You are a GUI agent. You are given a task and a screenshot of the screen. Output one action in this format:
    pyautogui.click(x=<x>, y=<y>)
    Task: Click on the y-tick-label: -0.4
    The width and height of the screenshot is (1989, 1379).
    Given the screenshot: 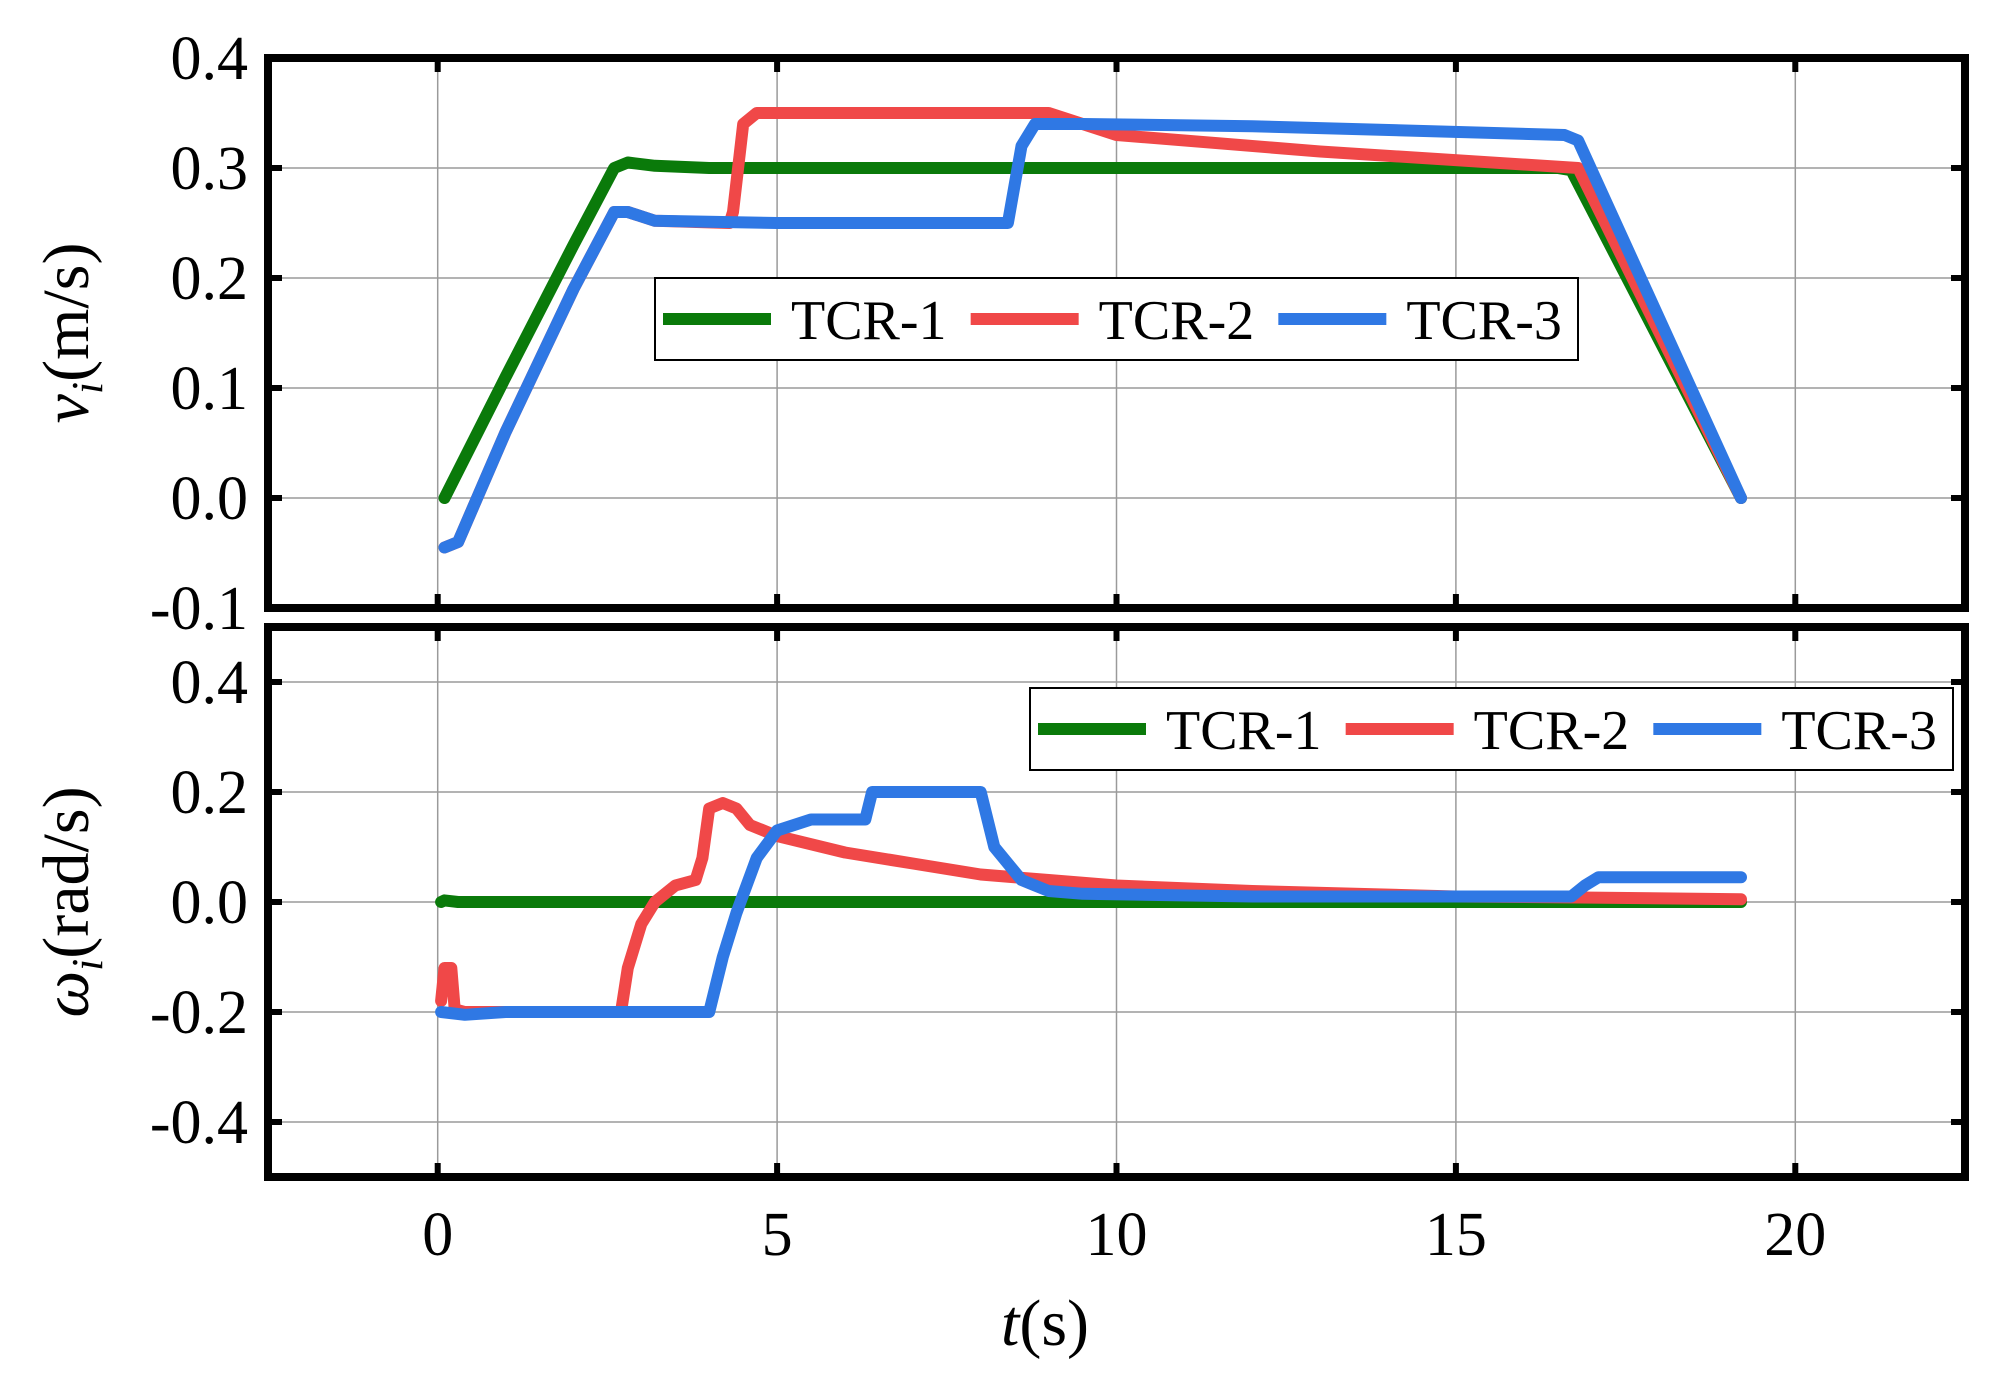 What is the action you would take?
    pyautogui.click(x=199, y=1123)
    